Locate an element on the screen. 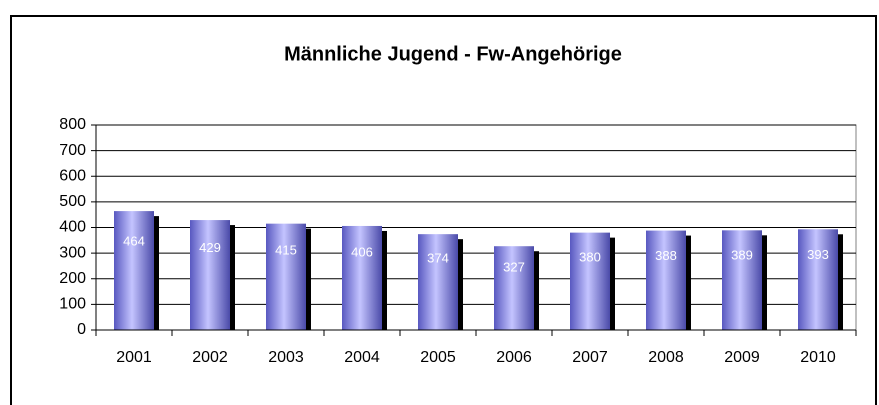 The image size is (879, 405). y-tick-label: 800 is located at coordinates (72, 124).